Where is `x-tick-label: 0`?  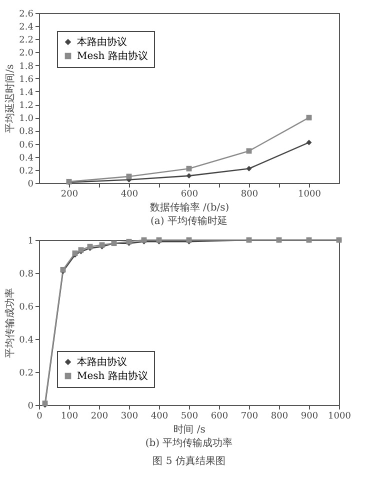 x-tick-label: 0 is located at coordinates (39, 417).